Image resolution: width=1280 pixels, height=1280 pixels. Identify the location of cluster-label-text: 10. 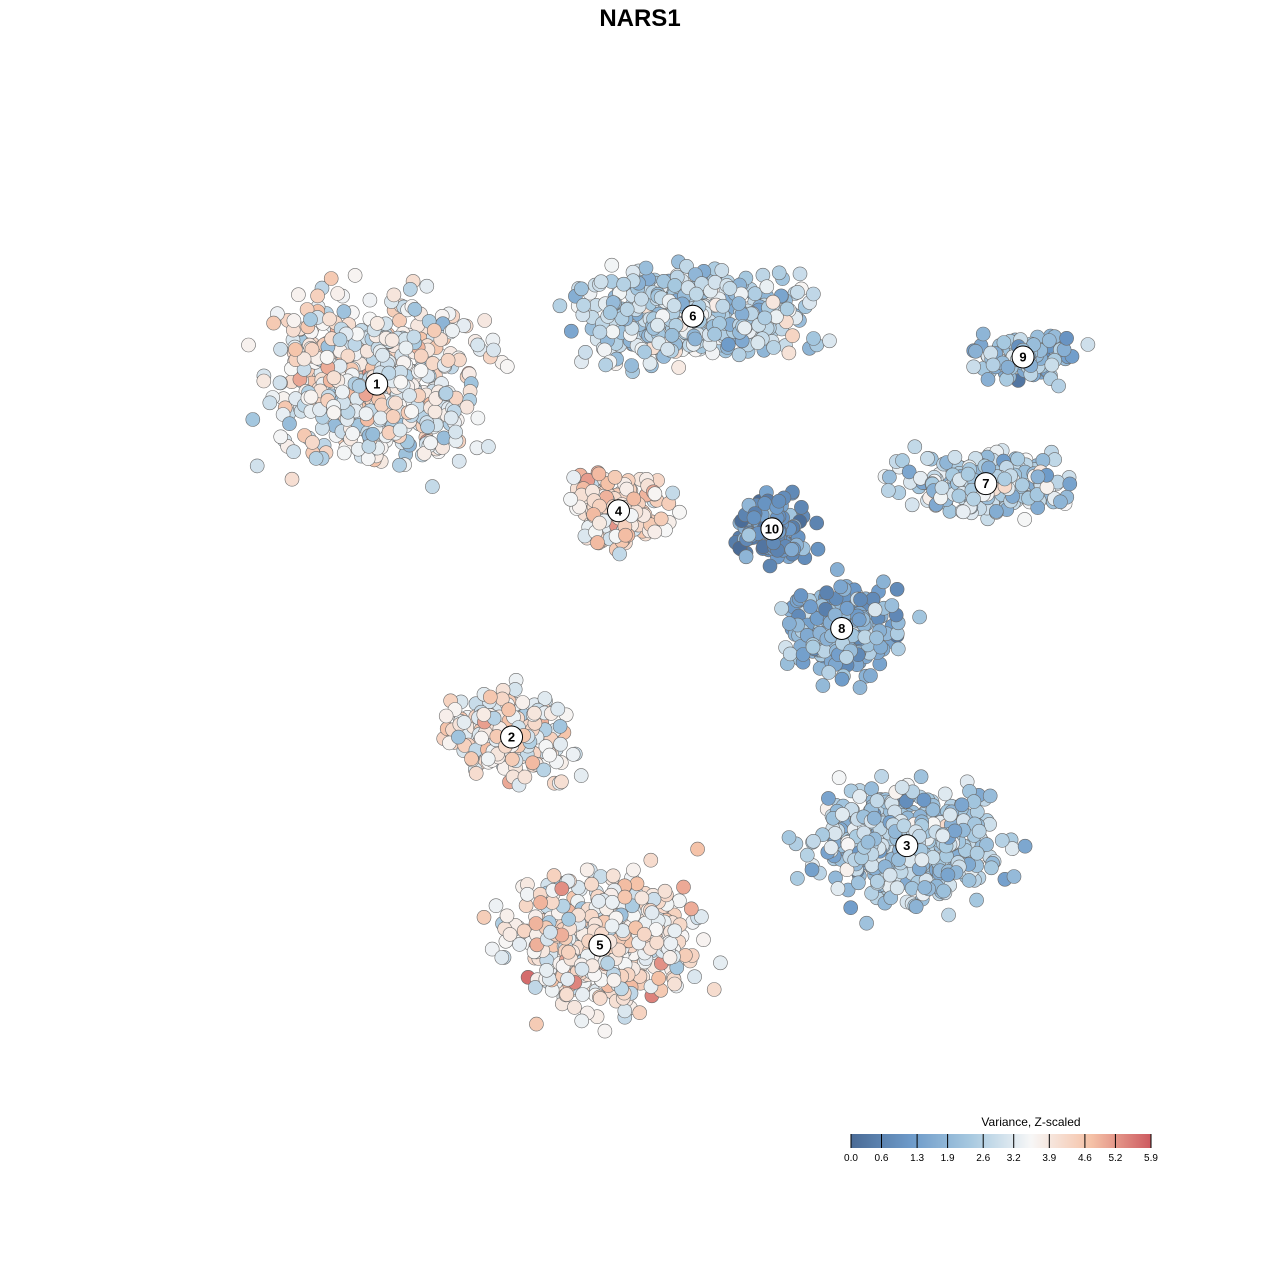
(772, 528).